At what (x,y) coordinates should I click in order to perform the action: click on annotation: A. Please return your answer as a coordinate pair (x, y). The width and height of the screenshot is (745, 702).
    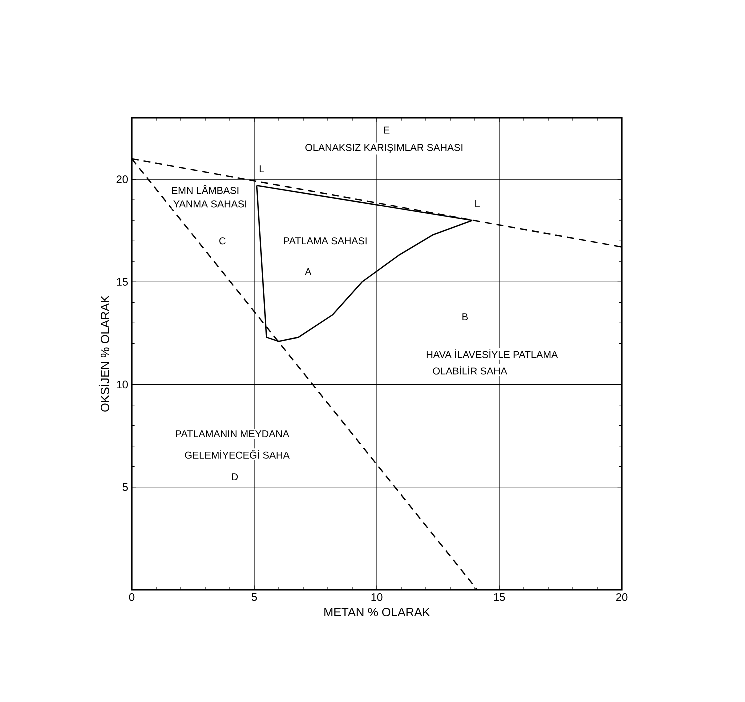
    Looking at the image, I should click on (308, 272).